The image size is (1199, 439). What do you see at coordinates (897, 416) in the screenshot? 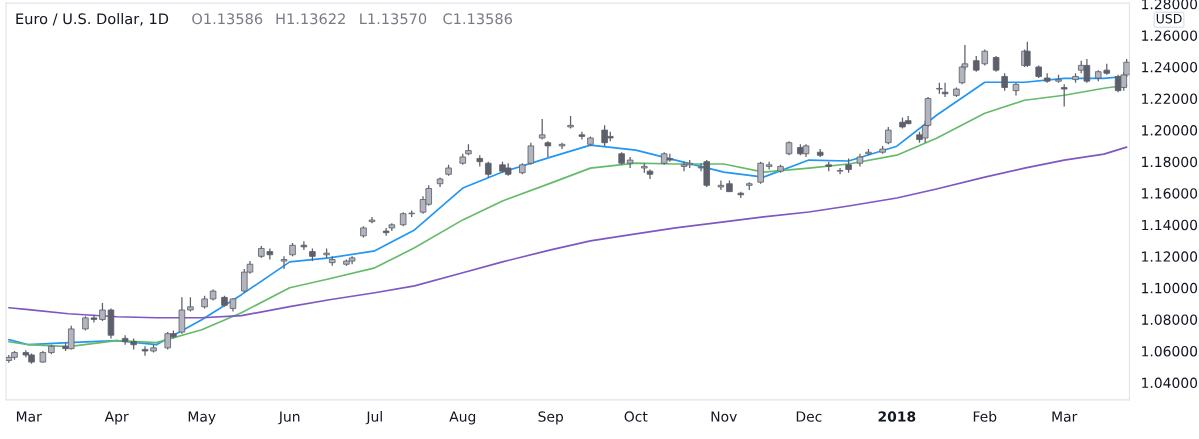
I see `x-tick-label: 2018` at bounding box center [897, 416].